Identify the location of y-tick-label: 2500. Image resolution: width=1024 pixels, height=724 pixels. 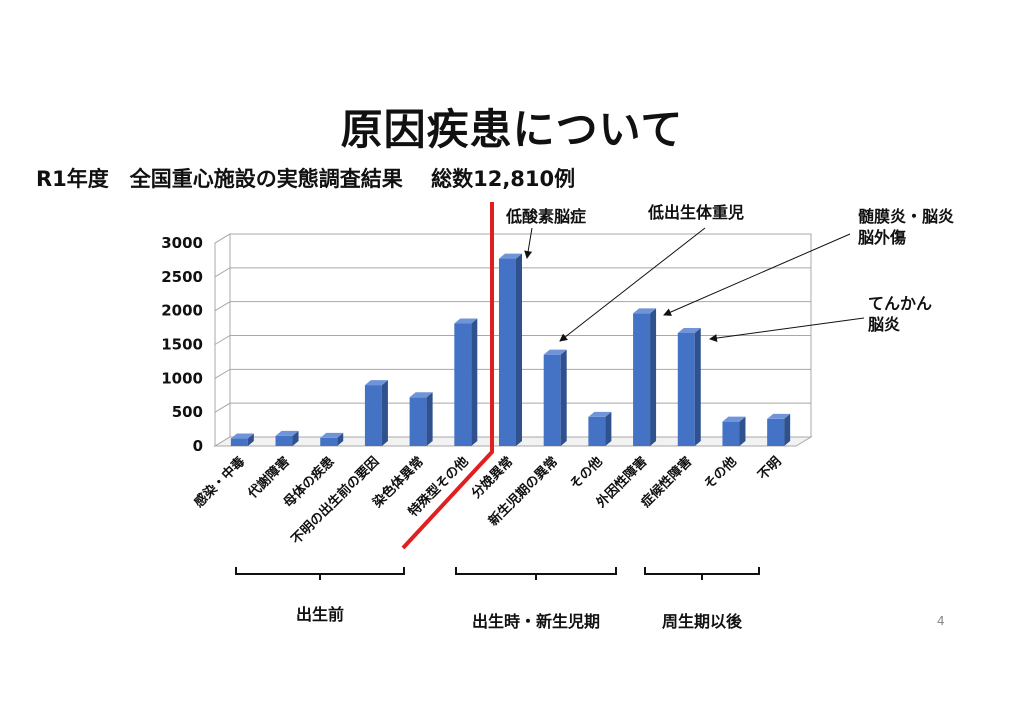
(182, 277).